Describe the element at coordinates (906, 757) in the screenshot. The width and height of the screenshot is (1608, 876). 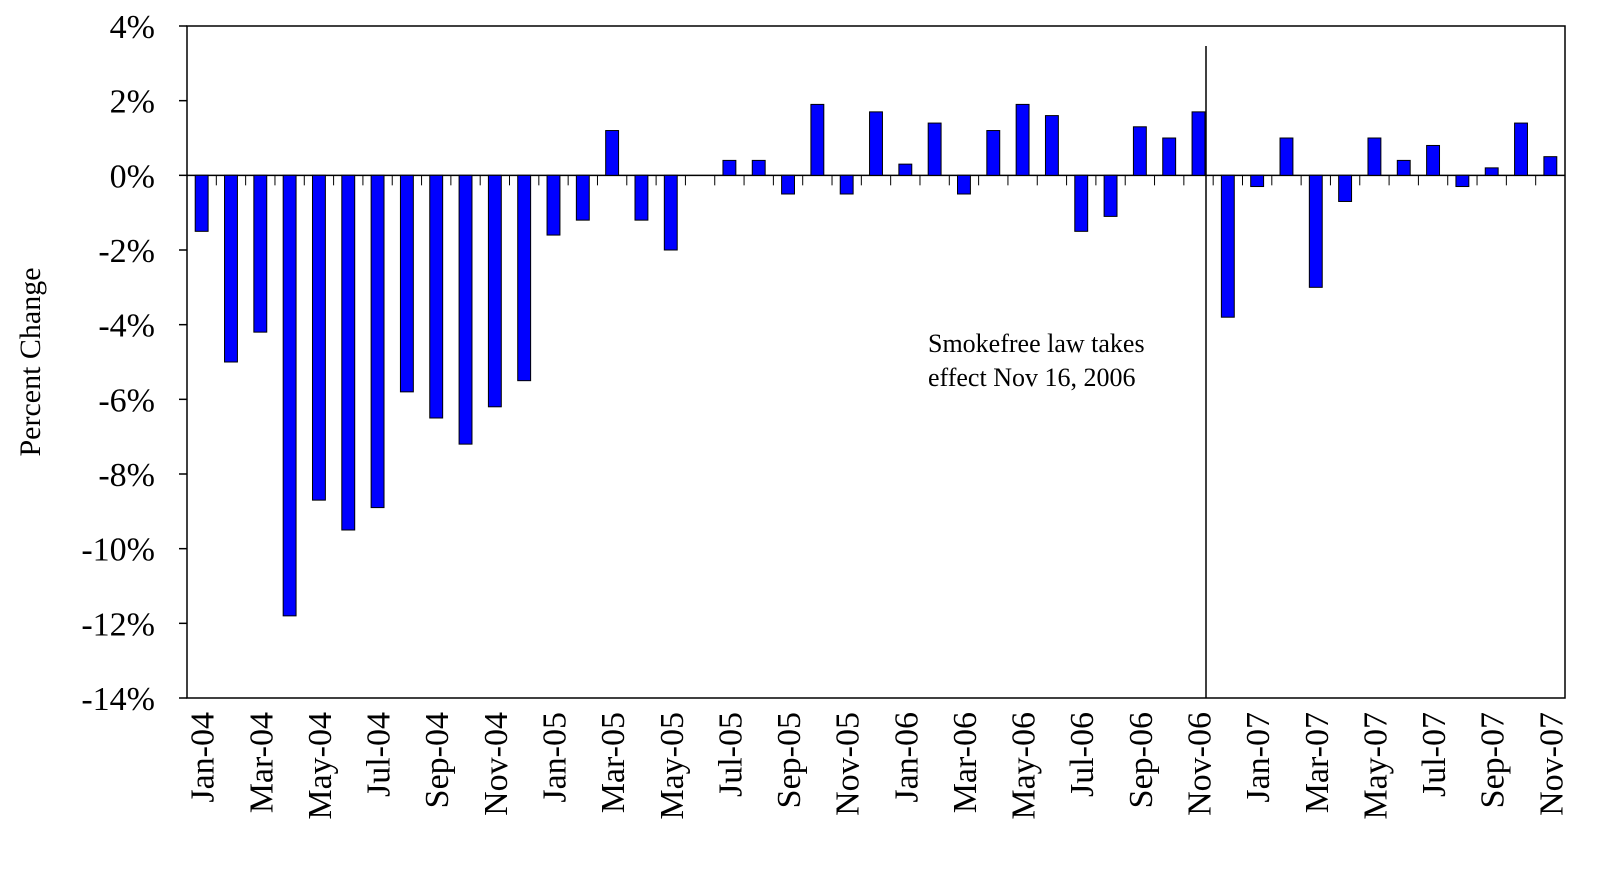
I see `x-tick-label: Jan-06` at that location.